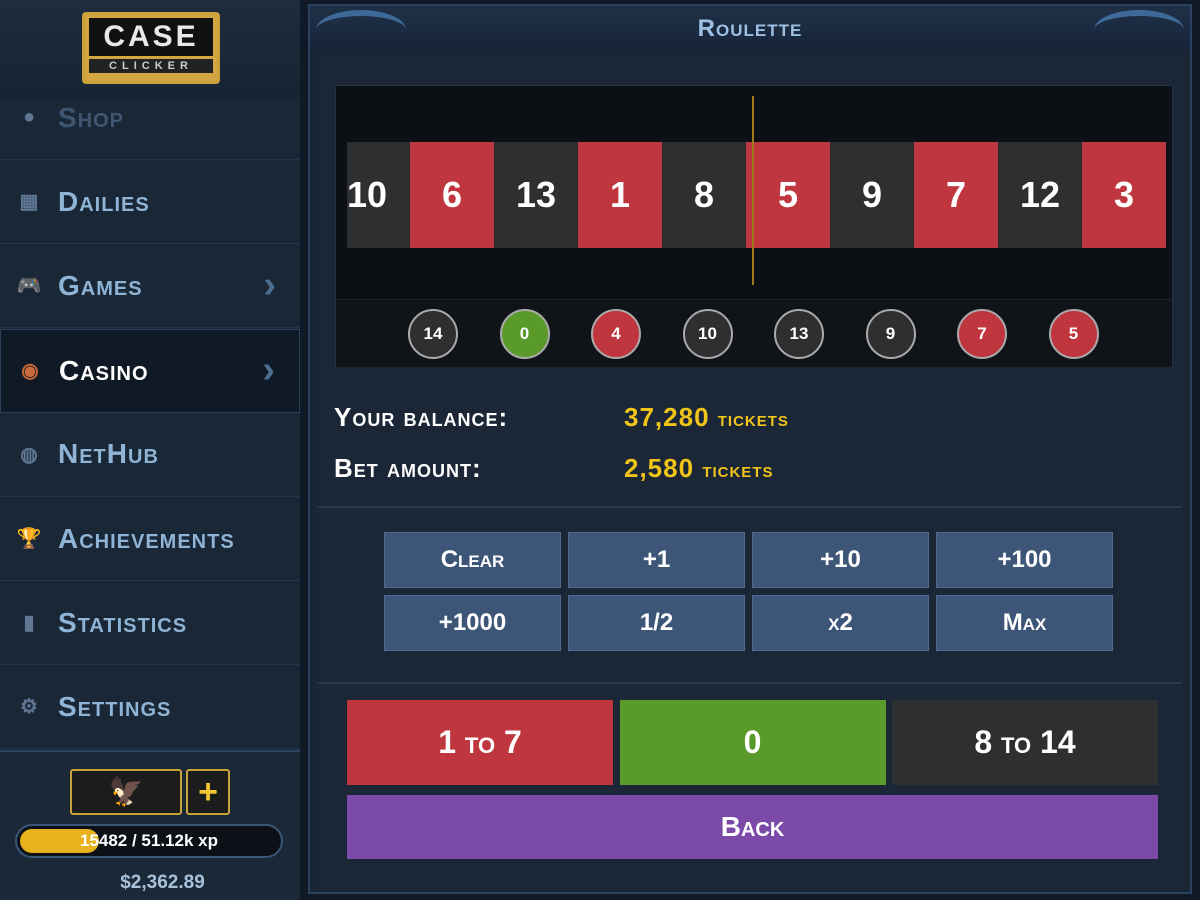 The width and height of the screenshot is (1200, 900). Describe the element at coordinates (104, 370) in the screenshot. I see `sidebar-item-label: Casino` at that location.